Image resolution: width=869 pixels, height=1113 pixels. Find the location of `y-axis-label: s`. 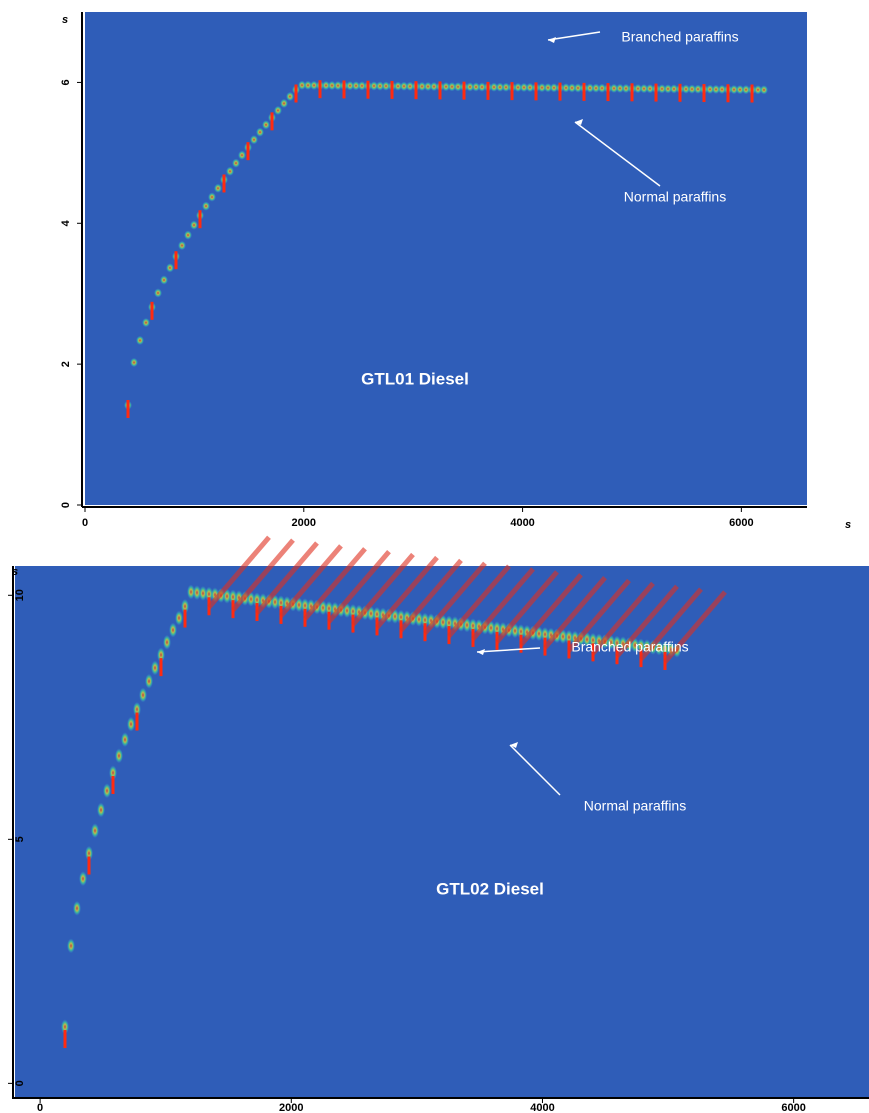

y-axis-label: s is located at coordinates (15, 572).